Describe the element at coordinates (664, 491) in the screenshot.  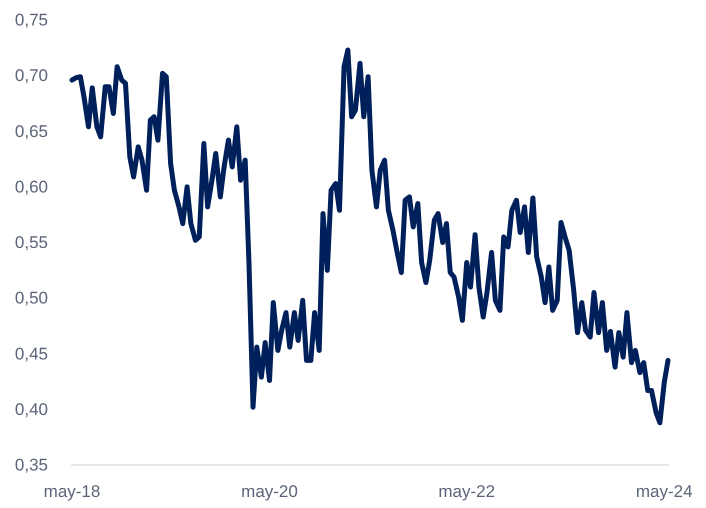
I see `x-tick-label: may-24` at that location.